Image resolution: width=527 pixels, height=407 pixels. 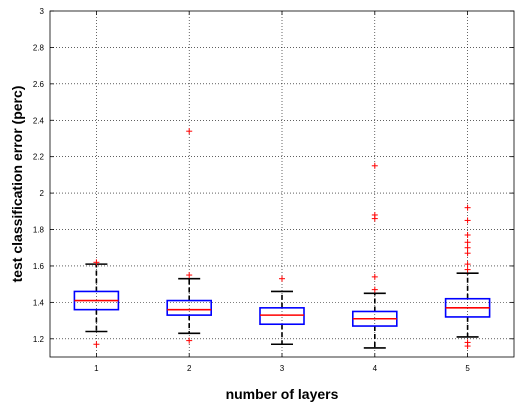 I want to click on y-tick-label: 1.2, so click(x=39, y=339).